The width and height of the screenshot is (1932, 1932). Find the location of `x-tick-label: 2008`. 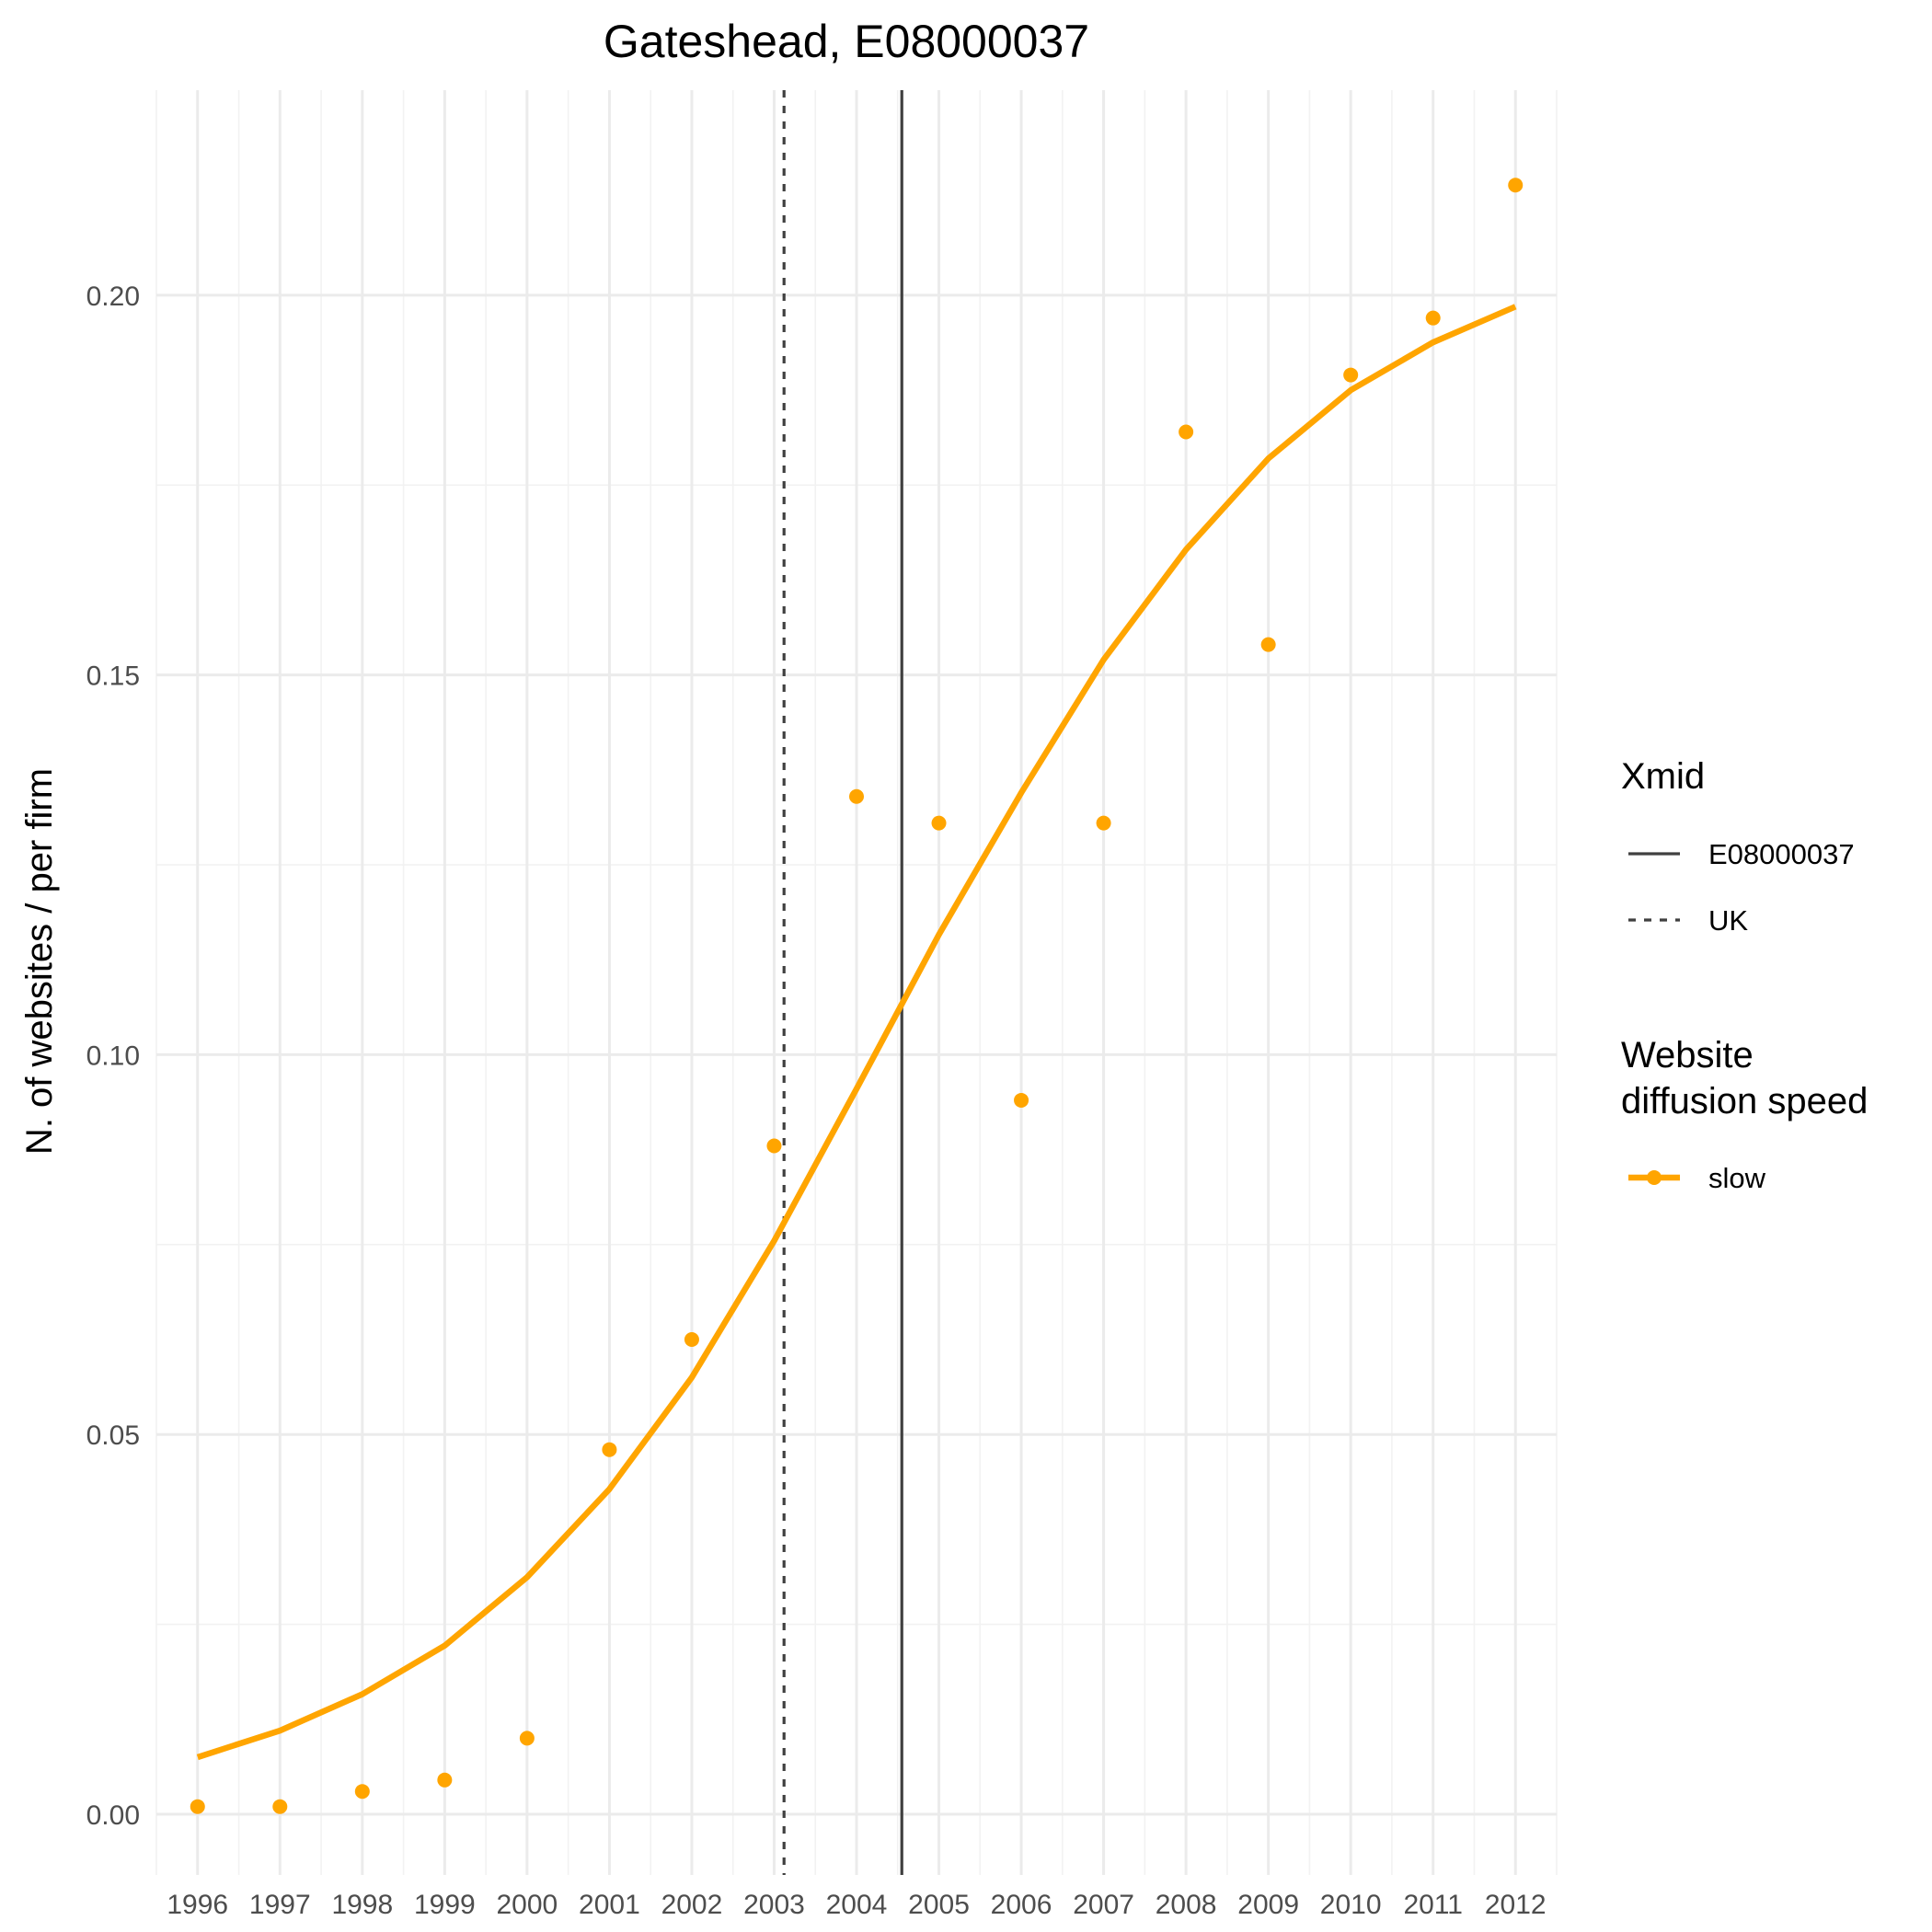

x-tick-label: 2008 is located at coordinates (1186, 1905).